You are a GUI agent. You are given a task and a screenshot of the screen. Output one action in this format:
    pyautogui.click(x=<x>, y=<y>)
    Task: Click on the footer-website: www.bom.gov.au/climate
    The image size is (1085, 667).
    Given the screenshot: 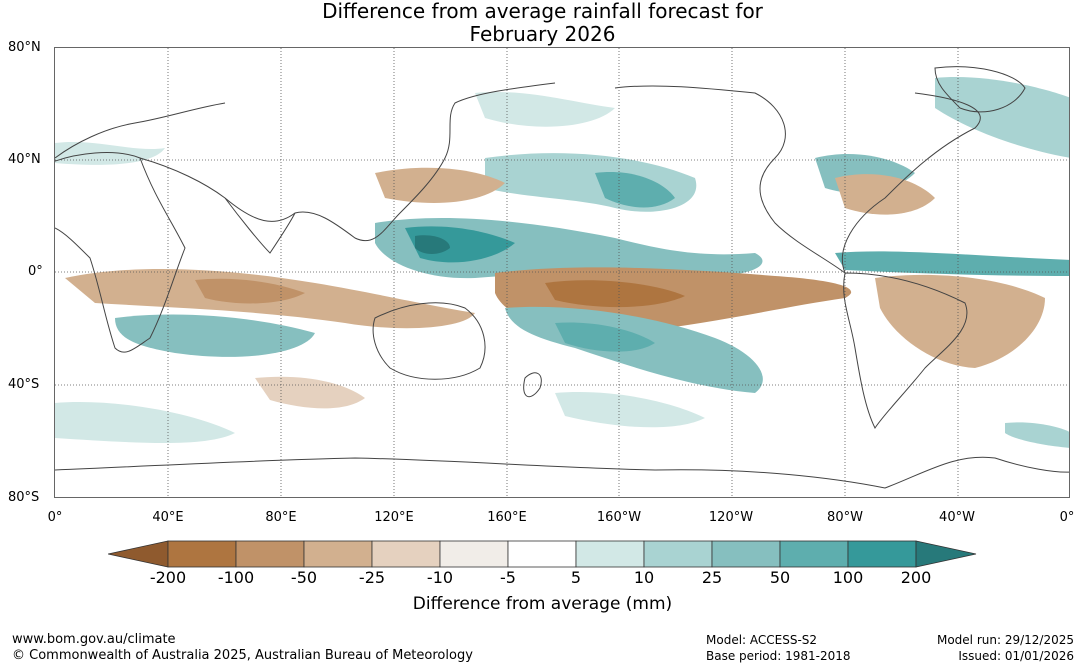 What is the action you would take?
    pyautogui.click(x=94, y=639)
    